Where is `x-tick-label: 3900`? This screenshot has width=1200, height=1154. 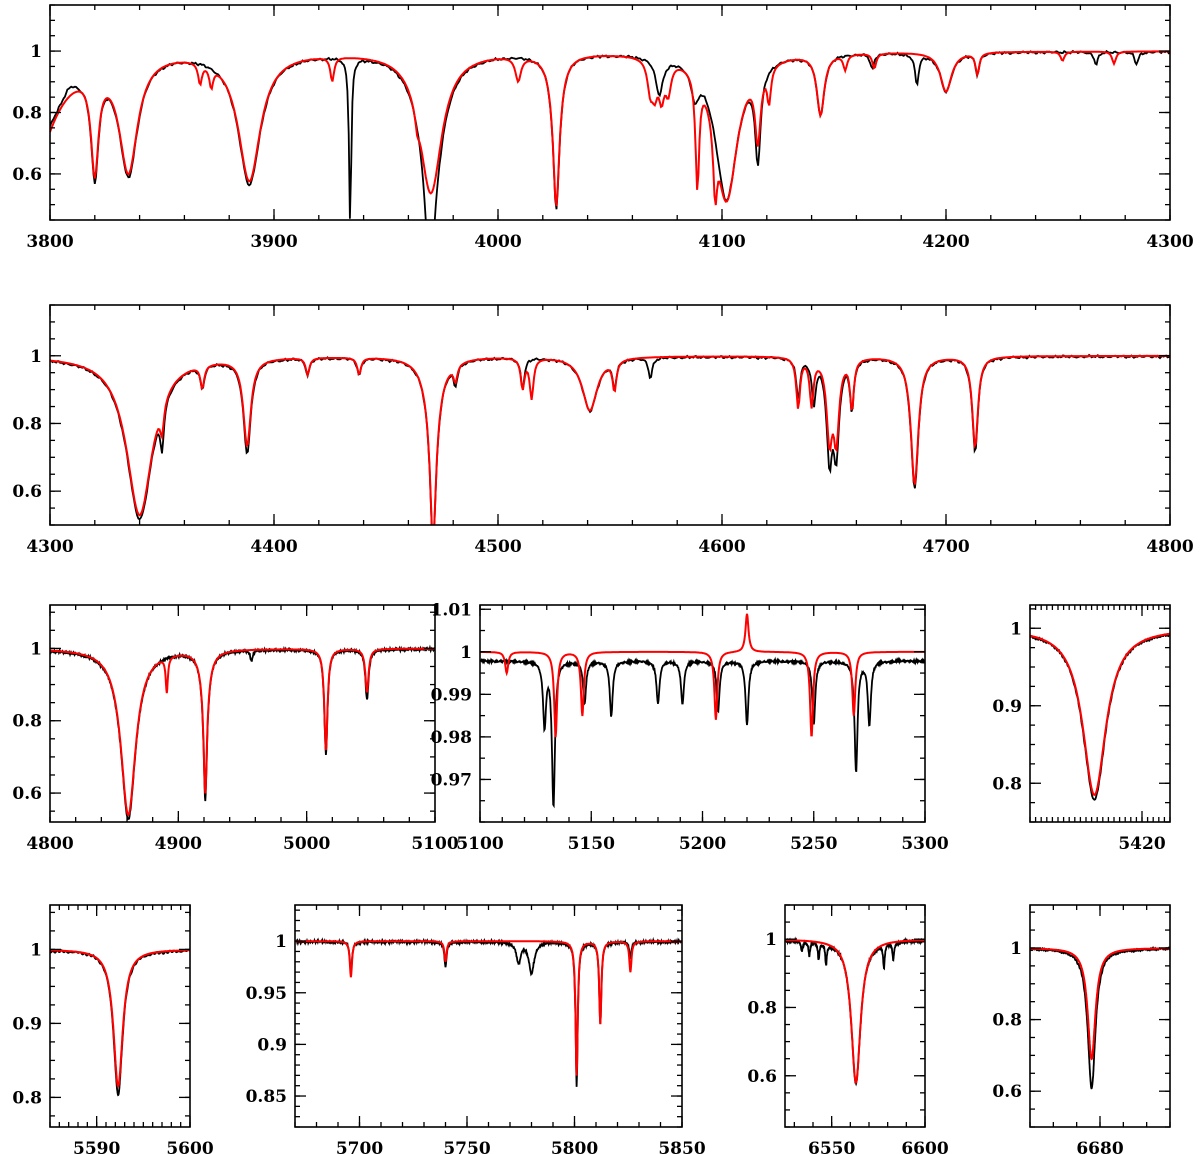
x-tick-label: 3900 is located at coordinates (273, 242).